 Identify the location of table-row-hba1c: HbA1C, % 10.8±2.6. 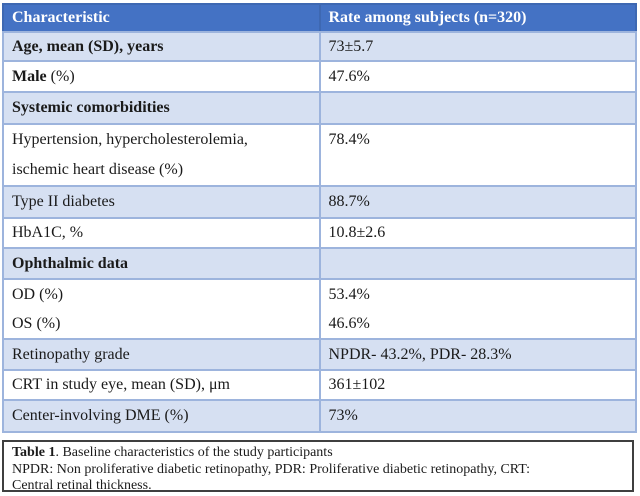
(319, 233).